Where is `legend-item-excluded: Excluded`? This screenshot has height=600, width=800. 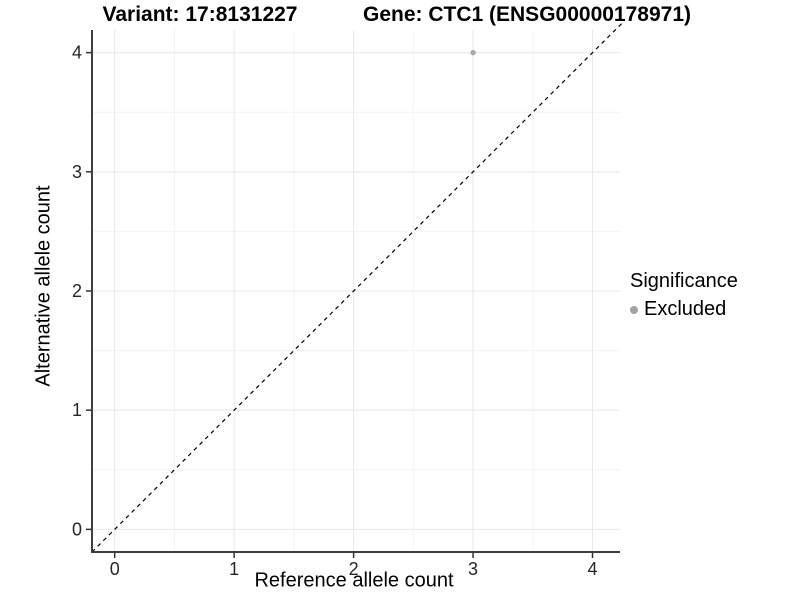 legend-item-excluded: Excluded is located at coordinates (684, 309).